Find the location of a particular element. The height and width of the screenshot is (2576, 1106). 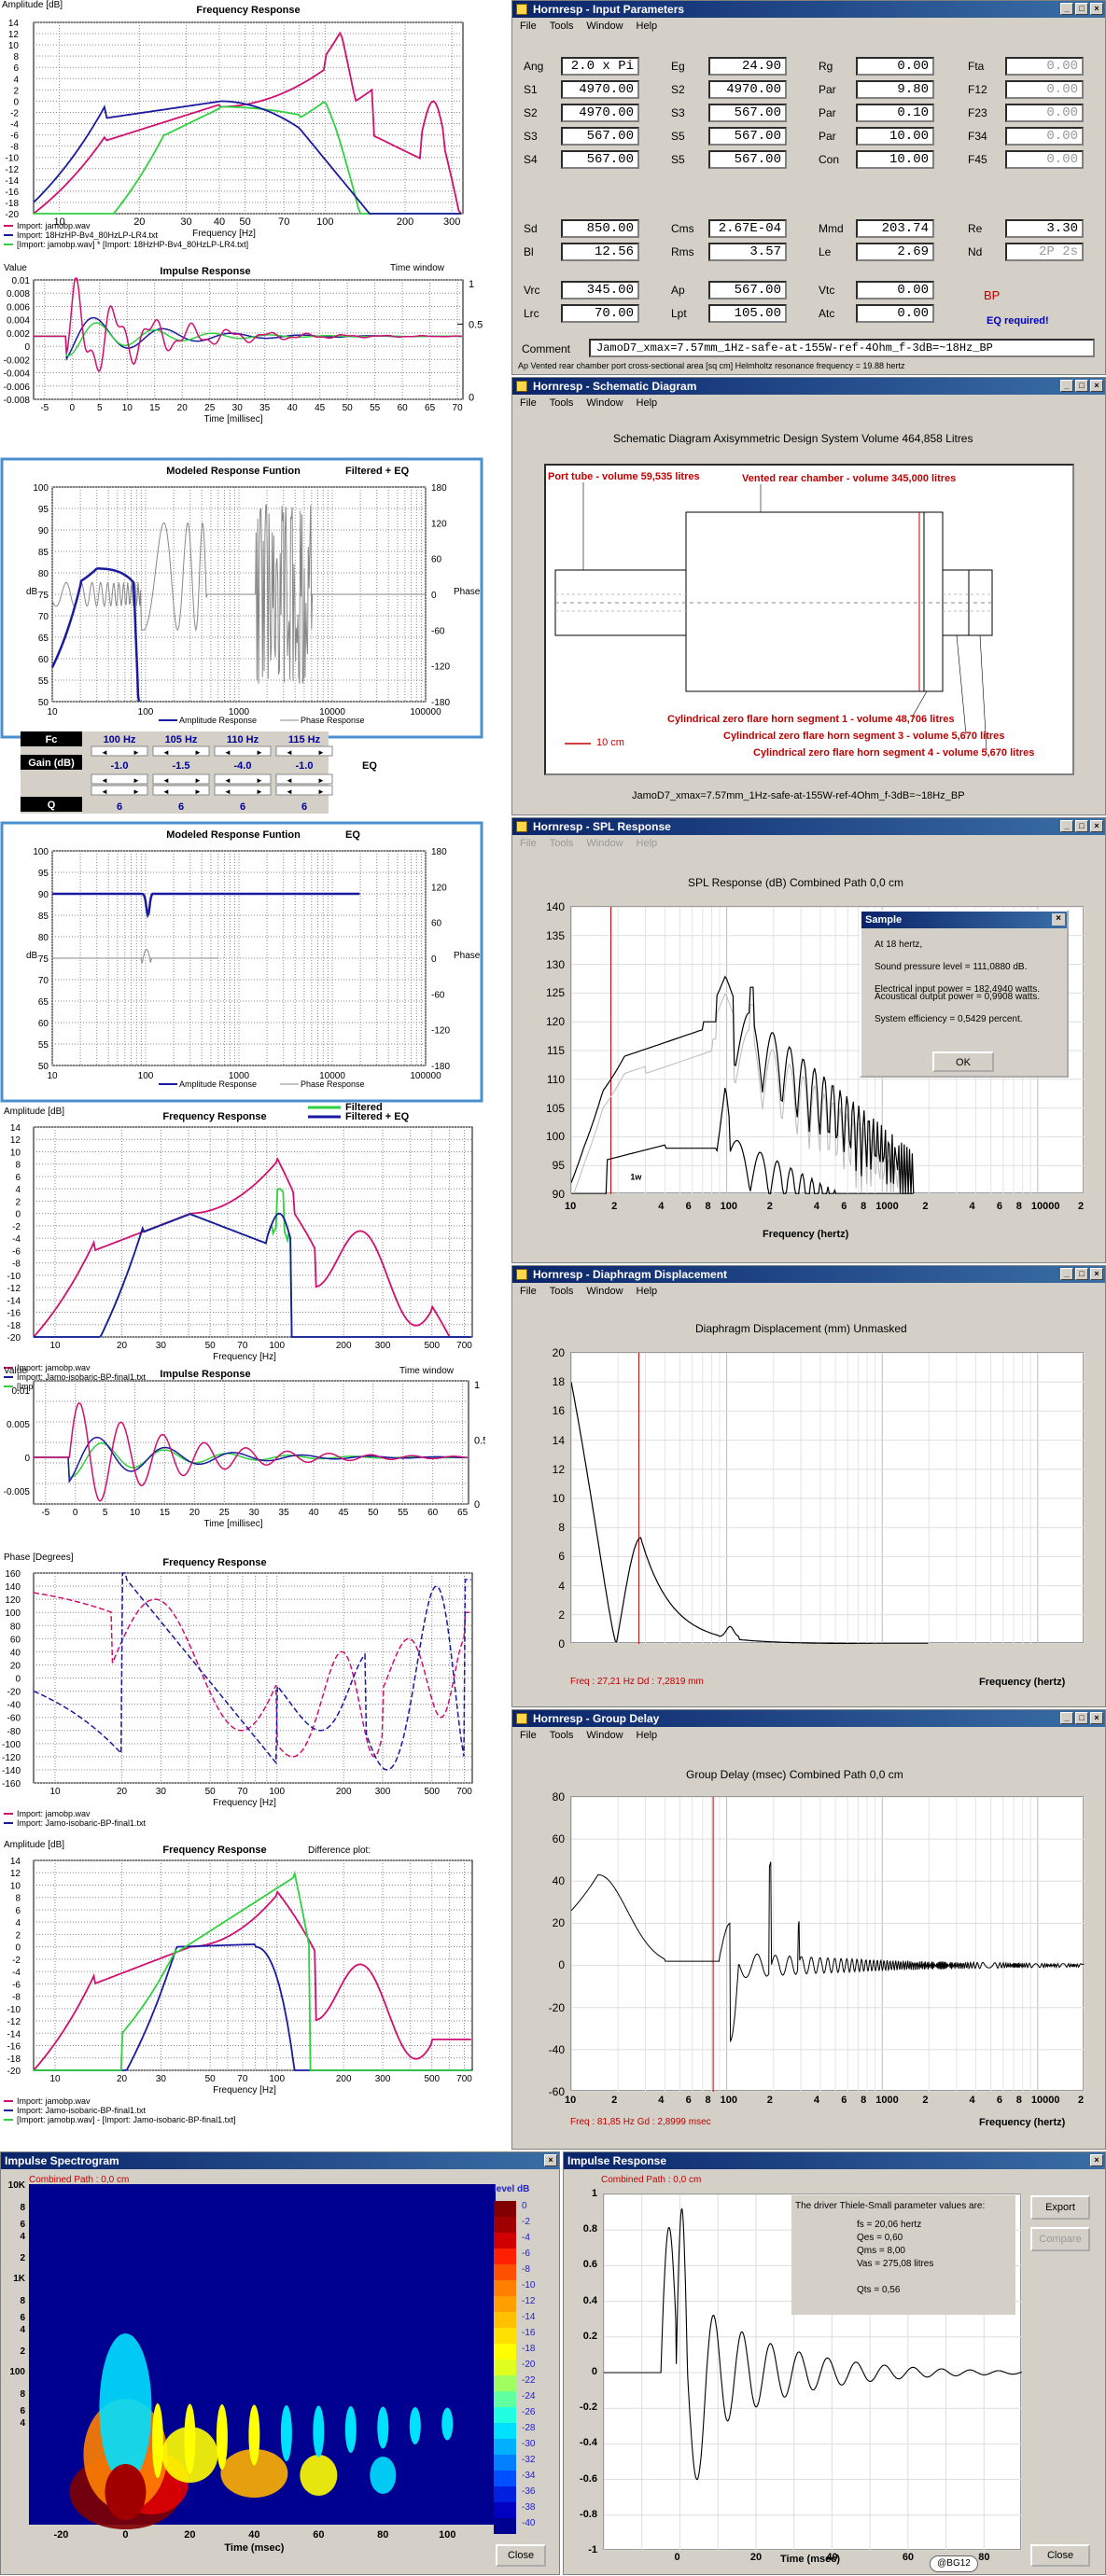

x-tick: 15 is located at coordinates (165, 1513).